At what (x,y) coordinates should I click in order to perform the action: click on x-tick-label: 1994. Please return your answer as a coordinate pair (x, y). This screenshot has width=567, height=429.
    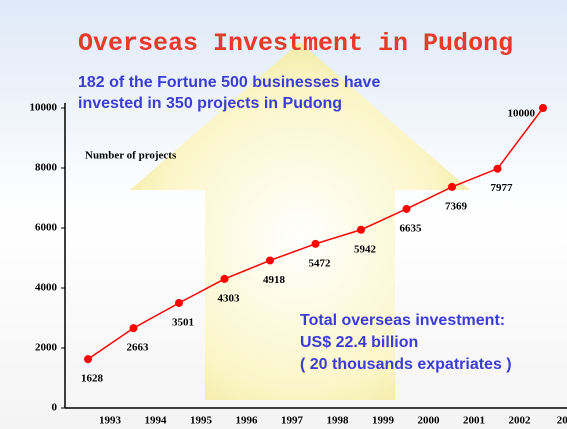
    Looking at the image, I should click on (156, 421).